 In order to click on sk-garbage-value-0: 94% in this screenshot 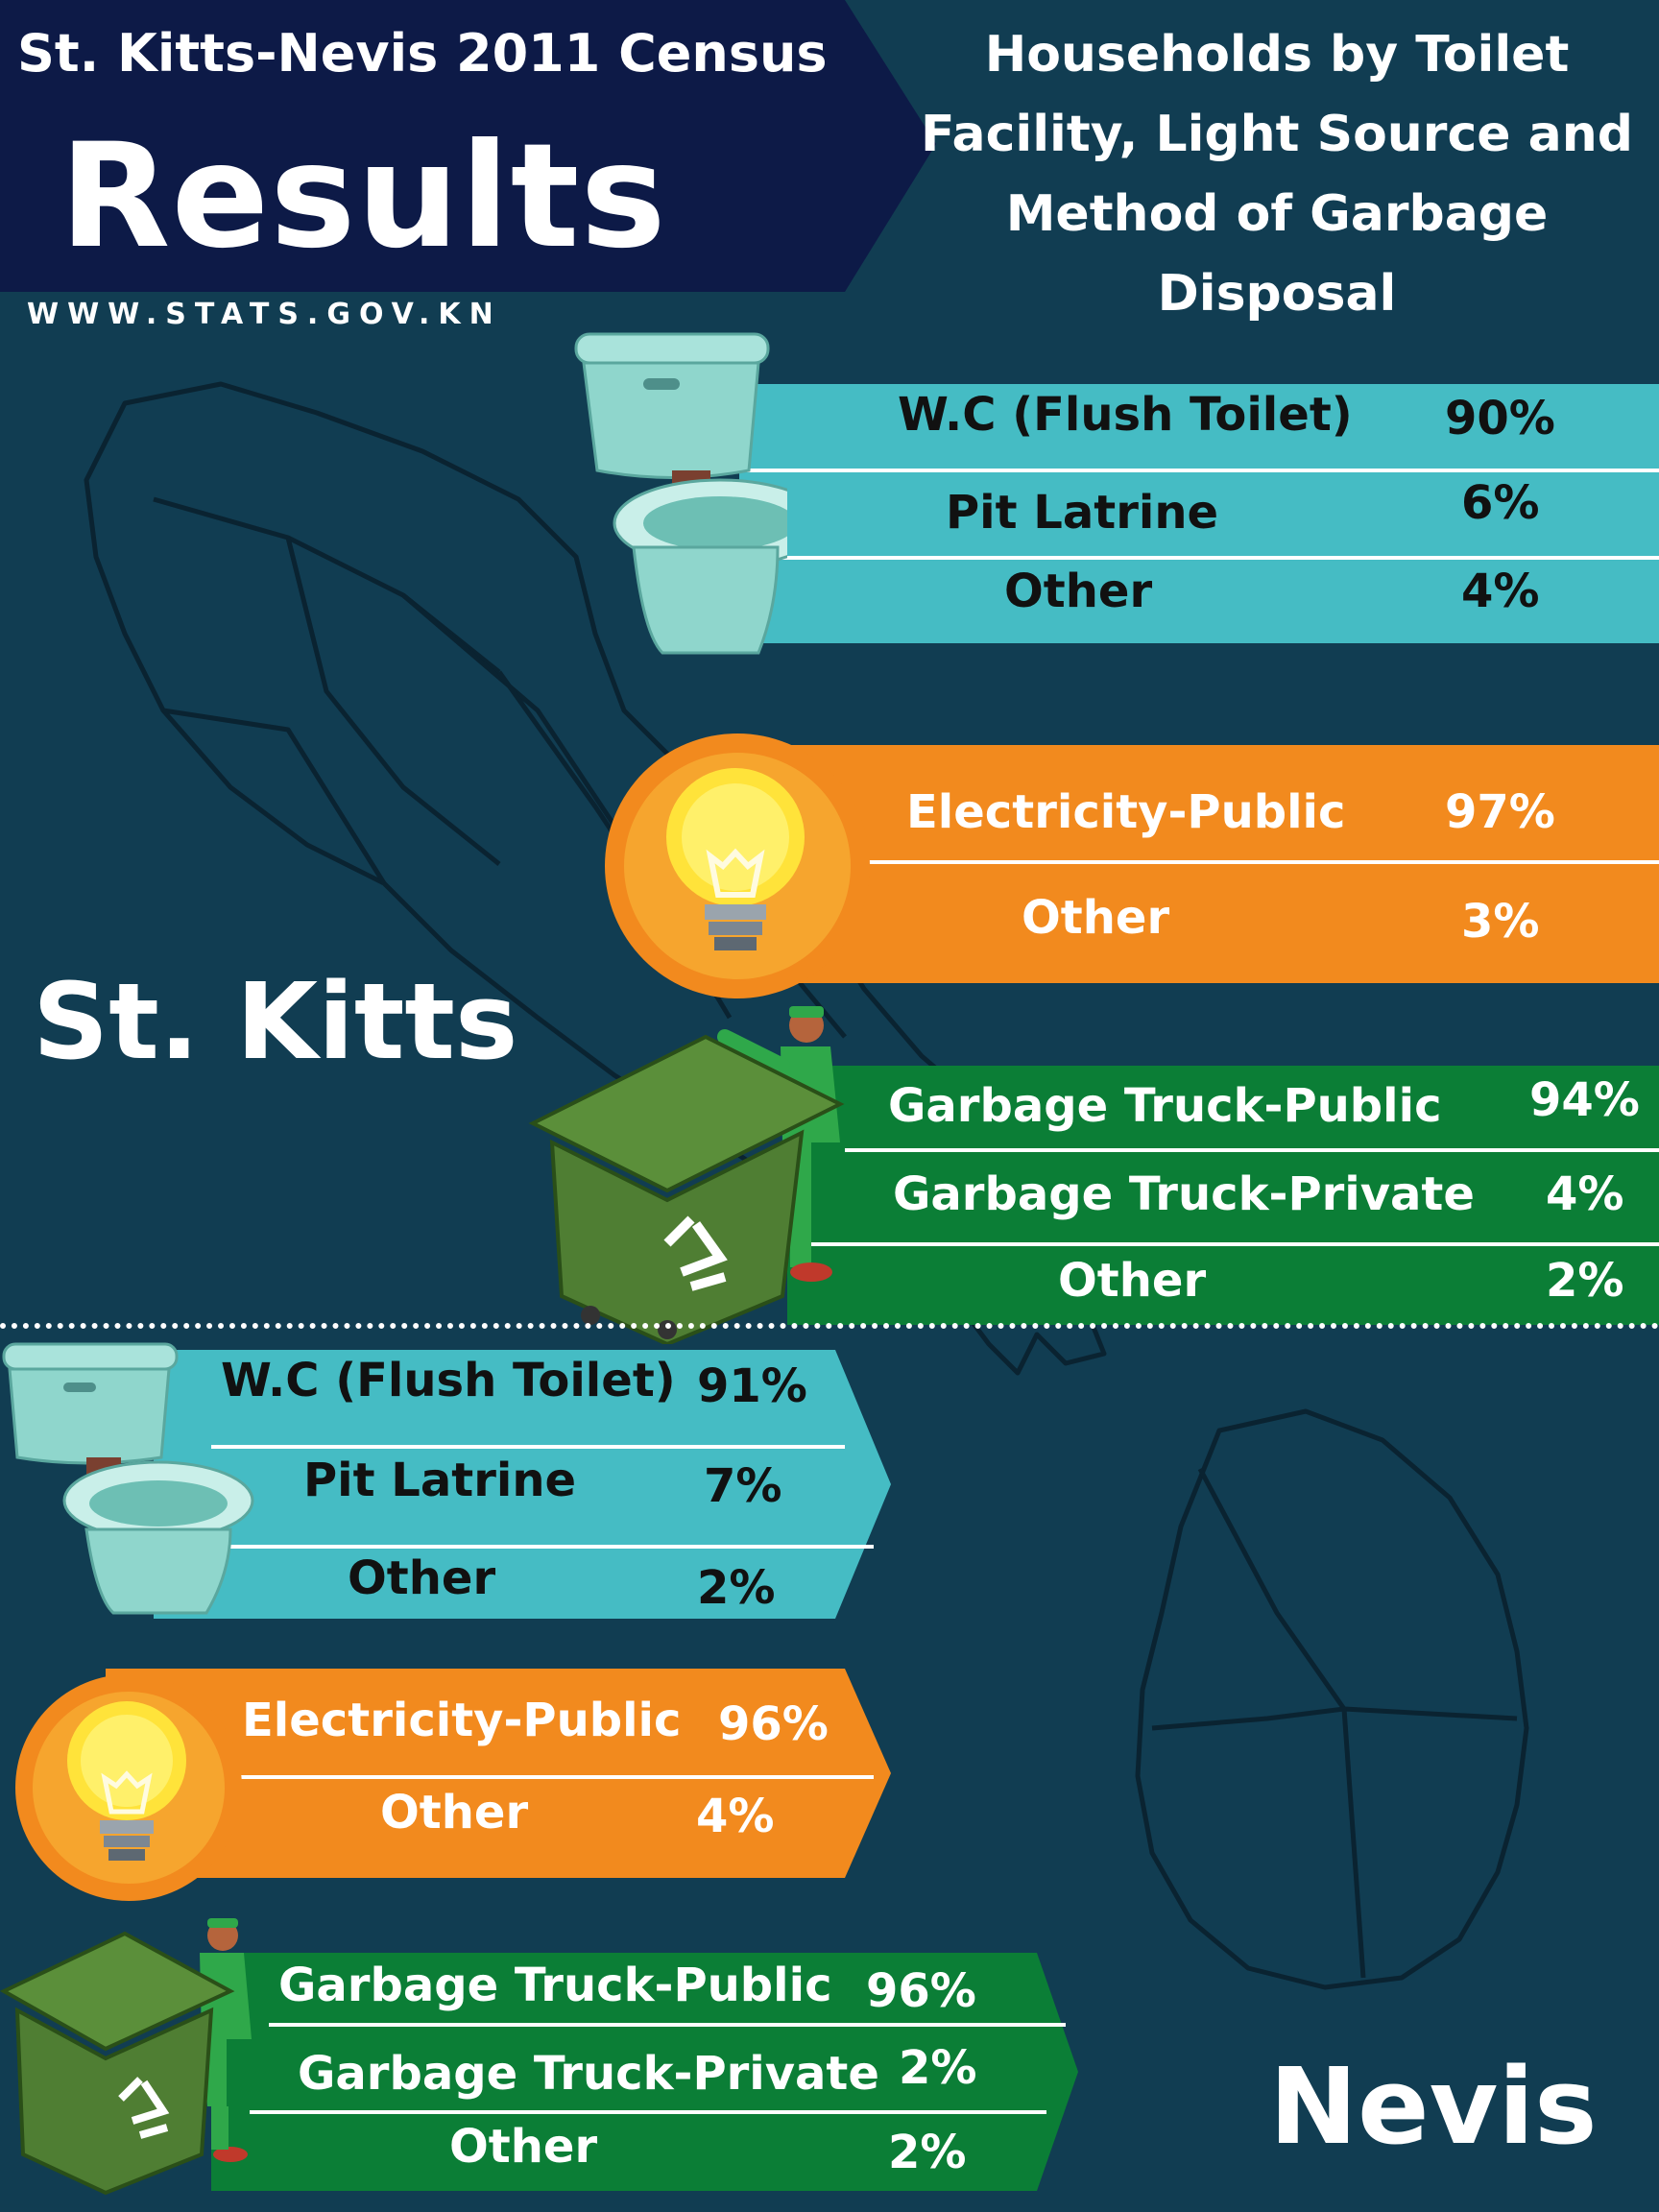, I will do `click(1585, 1100)`.